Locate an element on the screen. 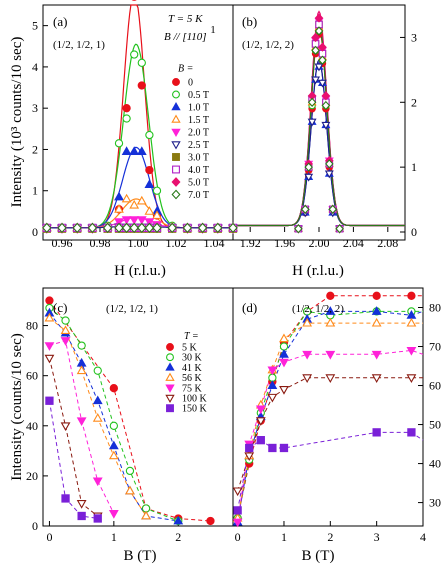  x-tick-label: 1.96 is located at coordinates (284, 243).